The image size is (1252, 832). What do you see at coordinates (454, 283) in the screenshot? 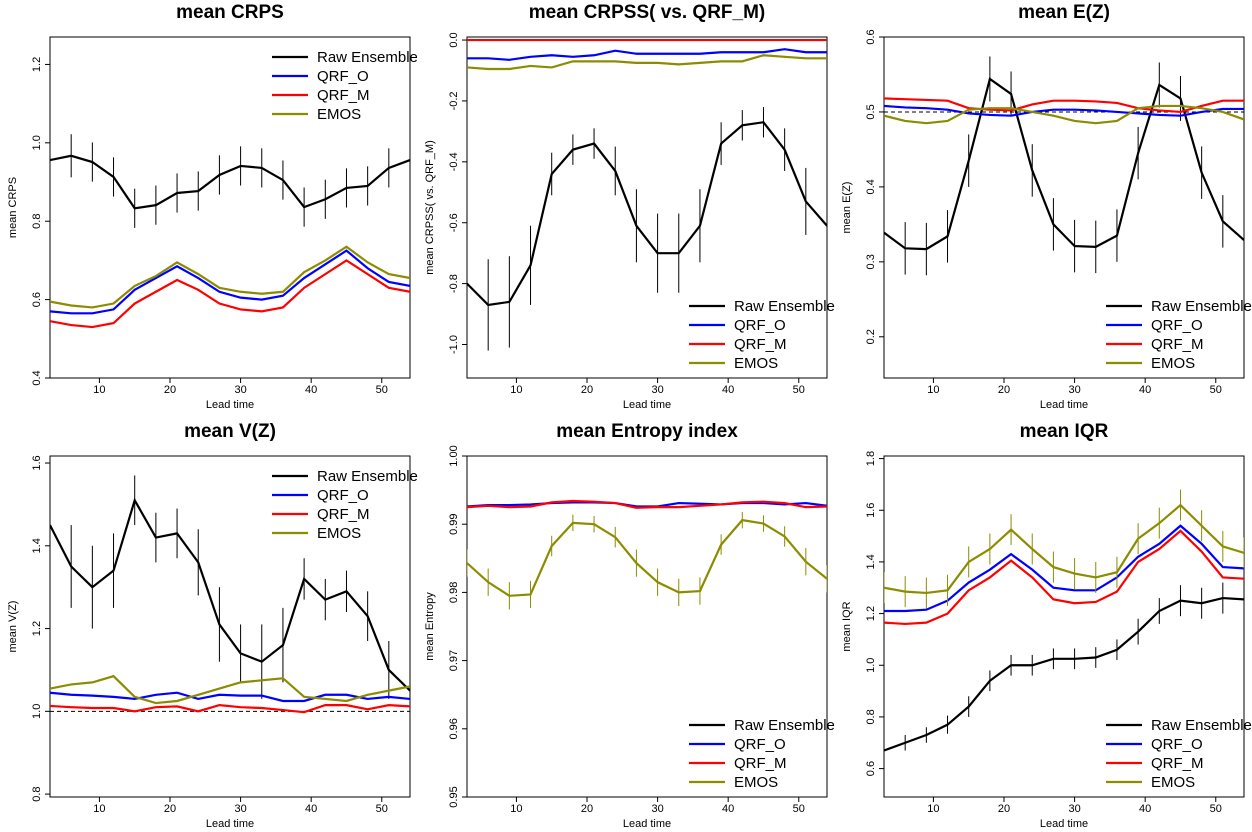
I see `y-tick-label: -0.8` at bounding box center [454, 283].